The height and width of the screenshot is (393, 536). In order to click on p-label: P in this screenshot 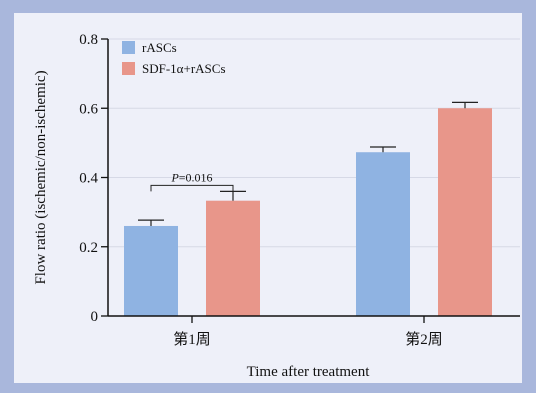, I will do `click(174, 177)`.